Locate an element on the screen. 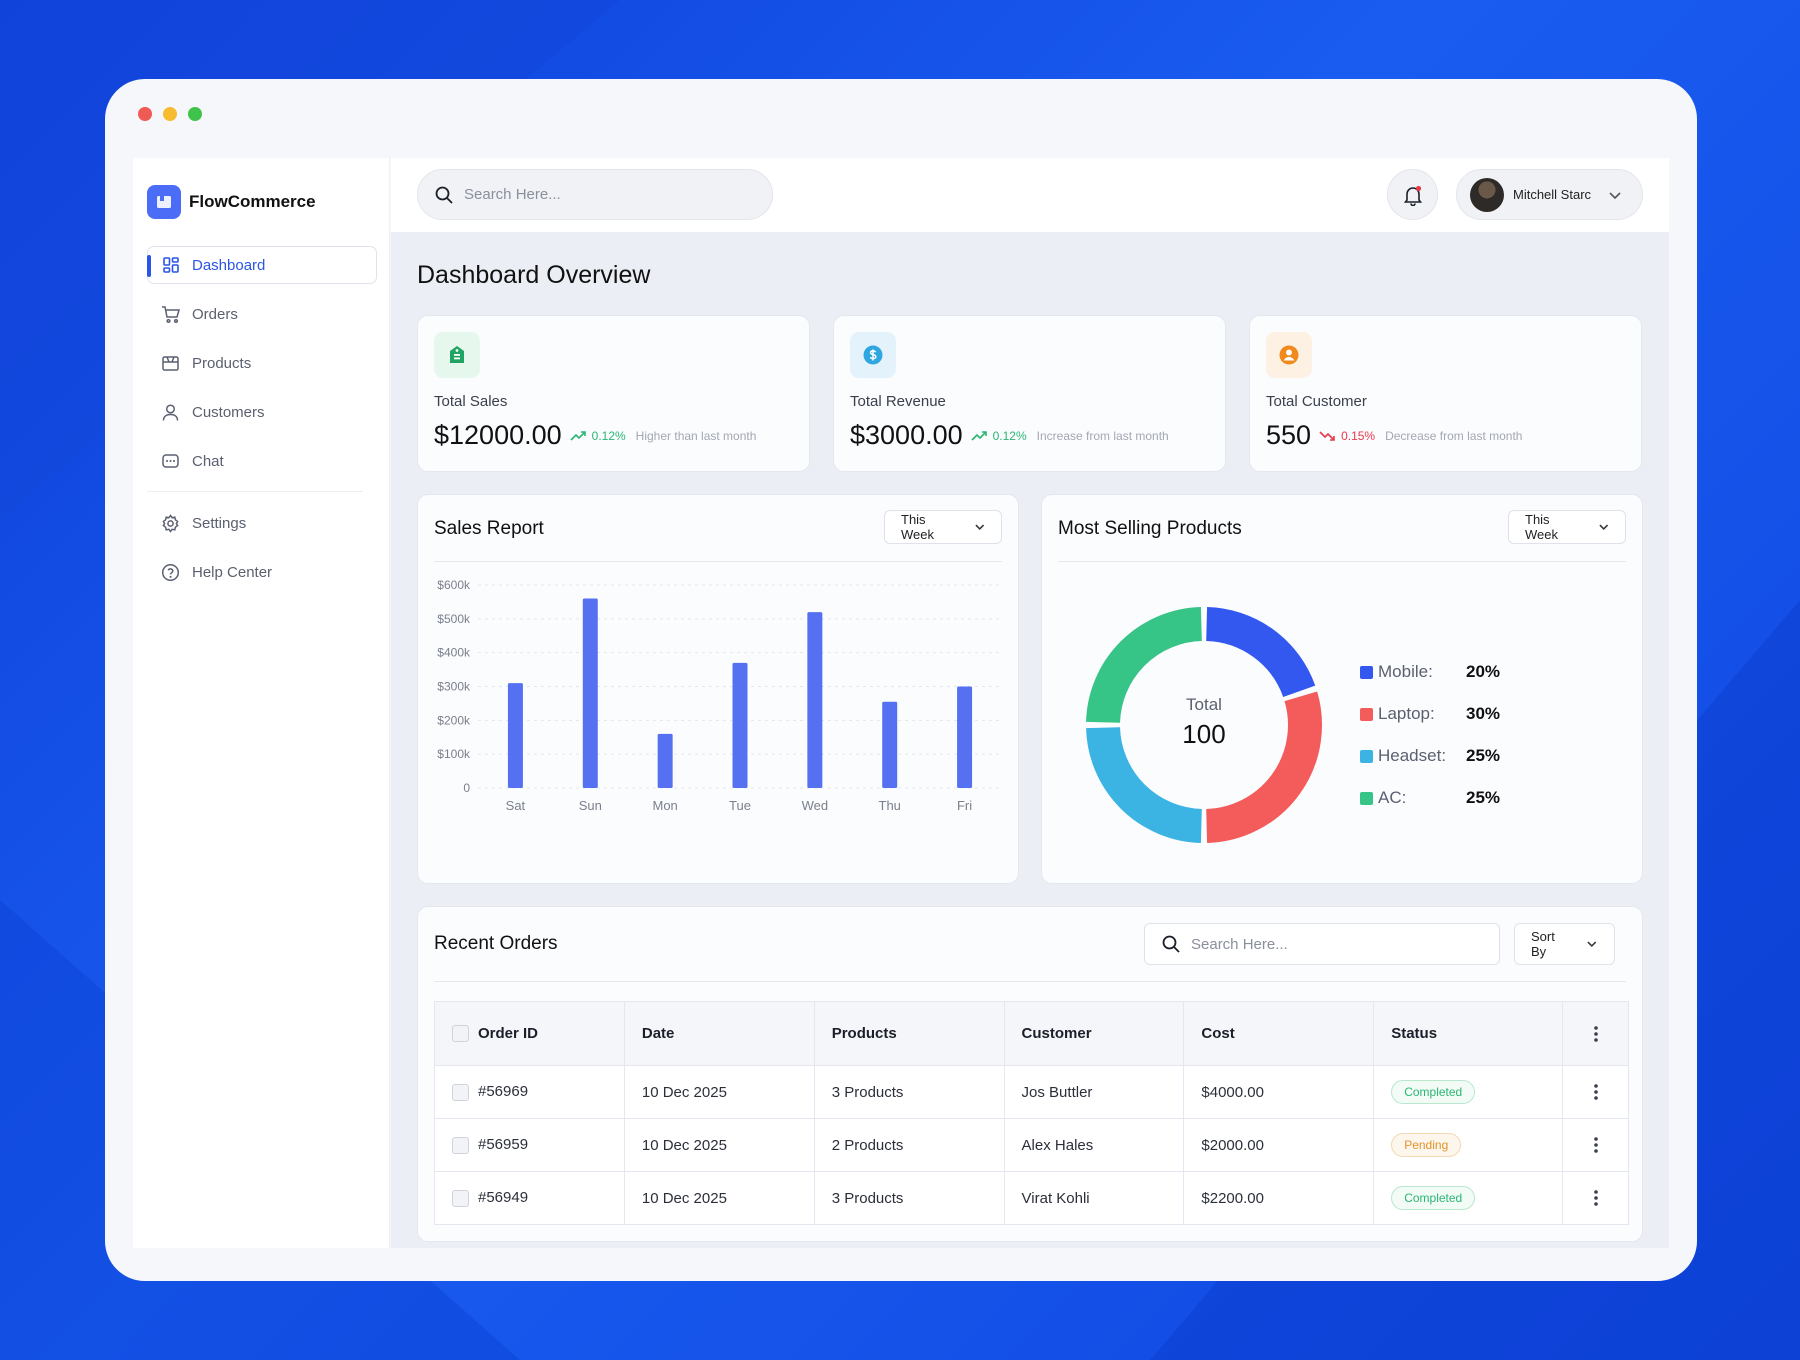  x-tick-label: Thu is located at coordinates (890, 805).